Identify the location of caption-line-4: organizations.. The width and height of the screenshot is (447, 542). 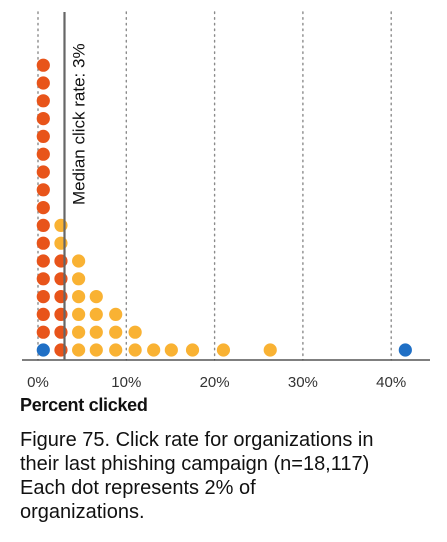
(82, 512).